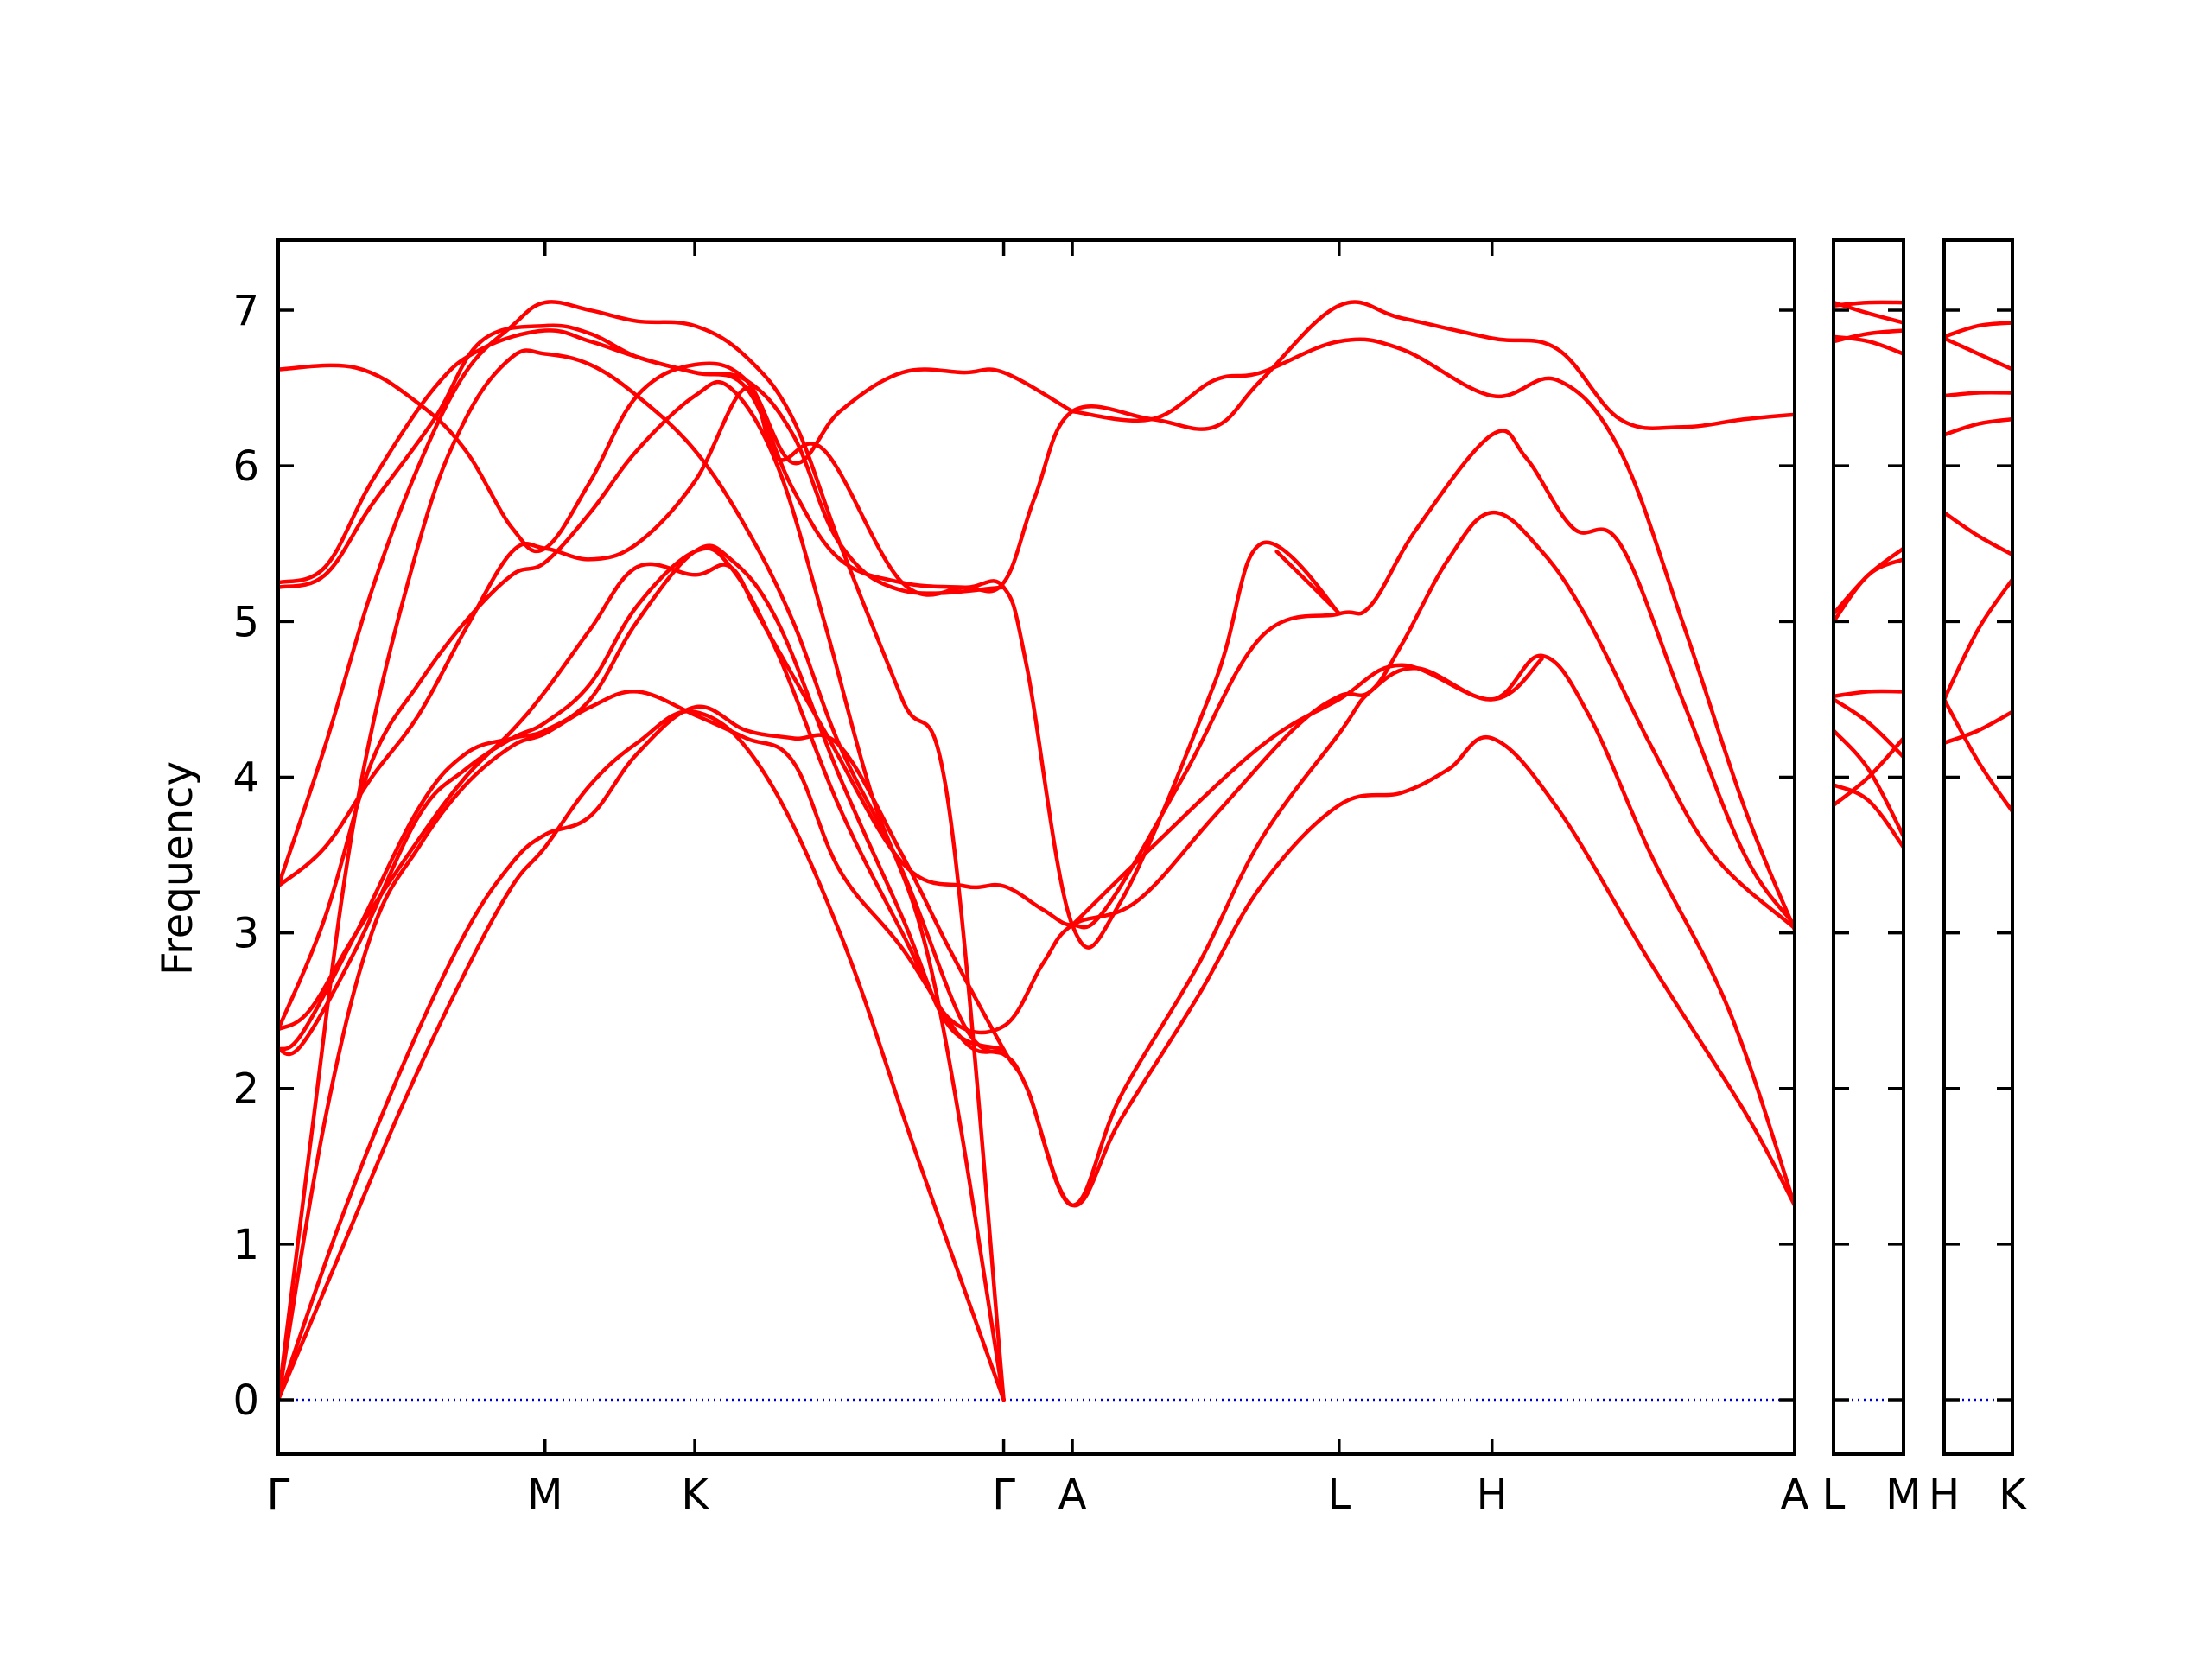  What do you see at coordinates (245, 311) in the screenshot?
I see `y-tick-label: 7` at bounding box center [245, 311].